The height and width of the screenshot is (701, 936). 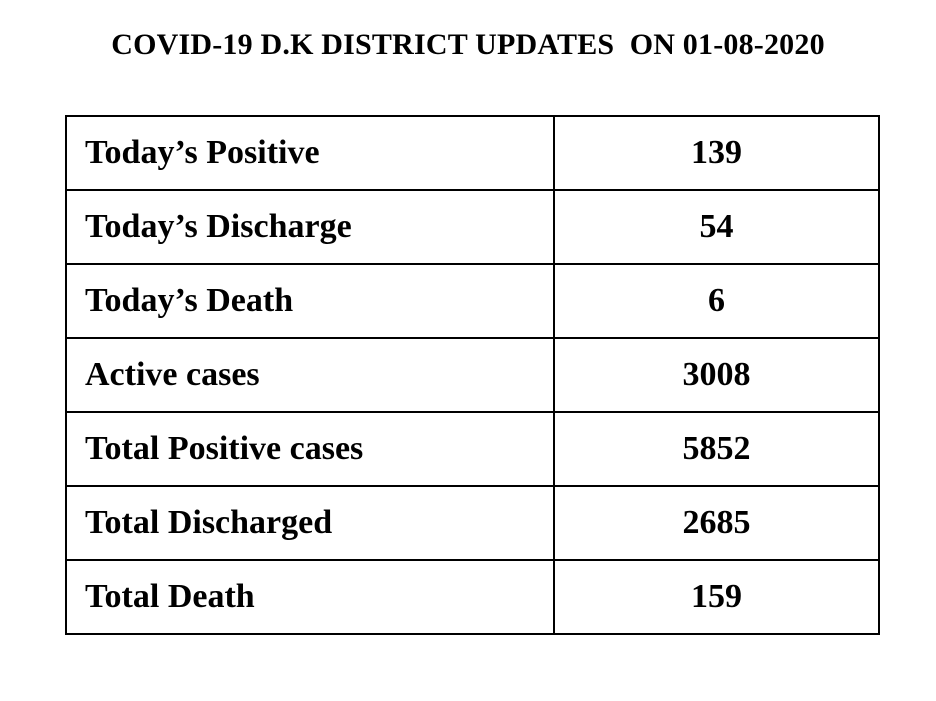 I want to click on row-label: Total Discharged, so click(x=310, y=523).